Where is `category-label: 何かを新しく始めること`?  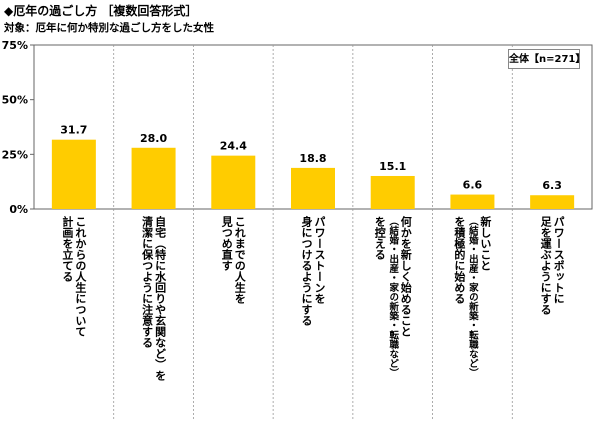 category-label: 何かを新しく始めること is located at coordinates (405, 276).